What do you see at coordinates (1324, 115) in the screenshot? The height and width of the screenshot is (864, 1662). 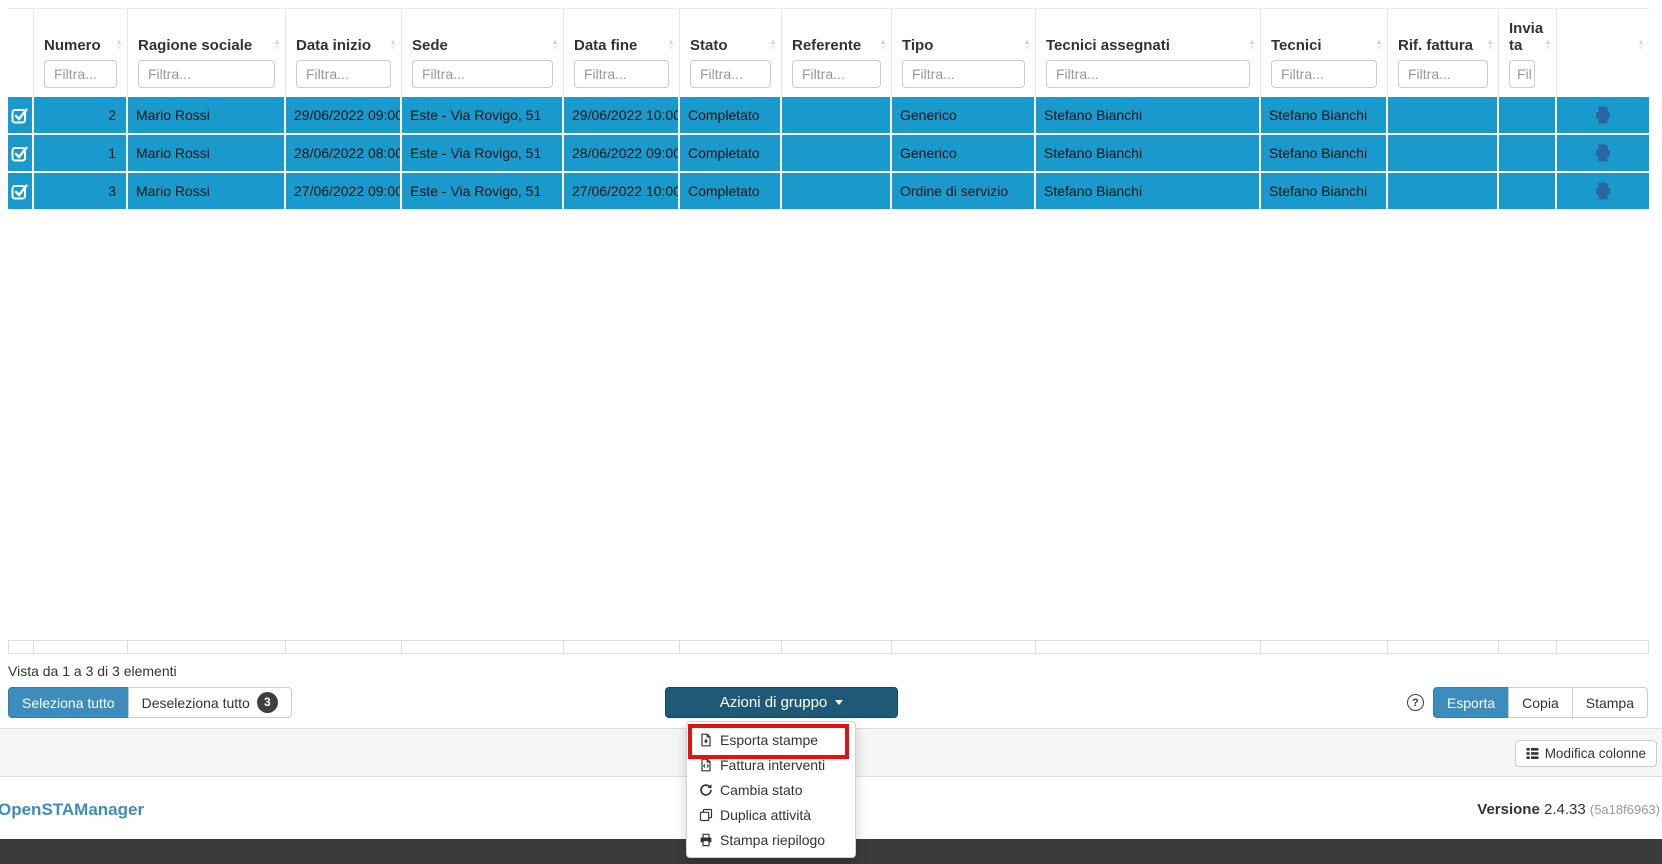 I see `cell-tecnici: Stefano Bianchi` at bounding box center [1324, 115].